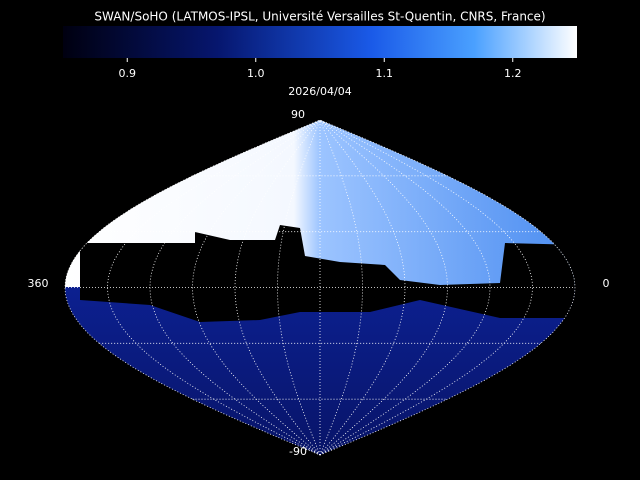 Image resolution: width=640 pixels, height=480 pixels. What do you see at coordinates (606, 283) in the screenshot?
I see `lon-right-label: 0` at bounding box center [606, 283].